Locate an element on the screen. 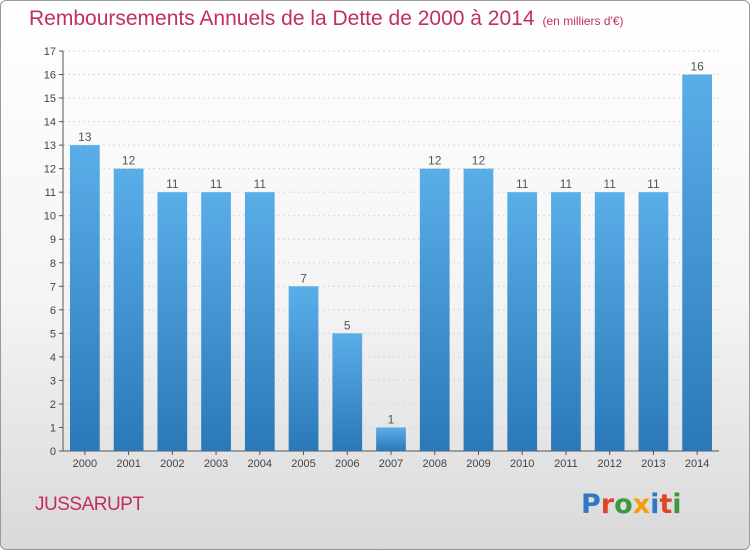 The width and height of the screenshot is (750, 550). bar-2006 is located at coordinates (347, 392).